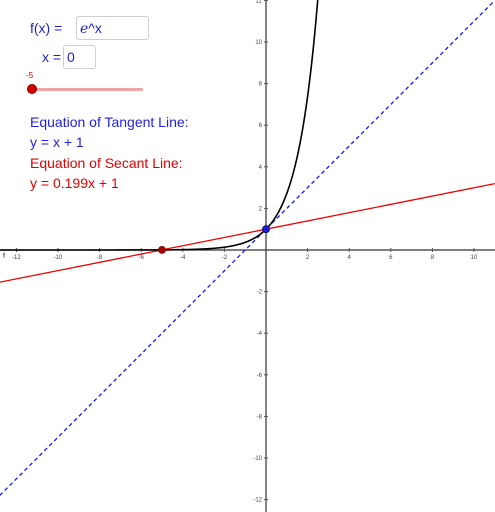  What do you see at coordinates (79, 57) in the screenshot?
I see `x-input: 0` at bounding box center [79, 57].